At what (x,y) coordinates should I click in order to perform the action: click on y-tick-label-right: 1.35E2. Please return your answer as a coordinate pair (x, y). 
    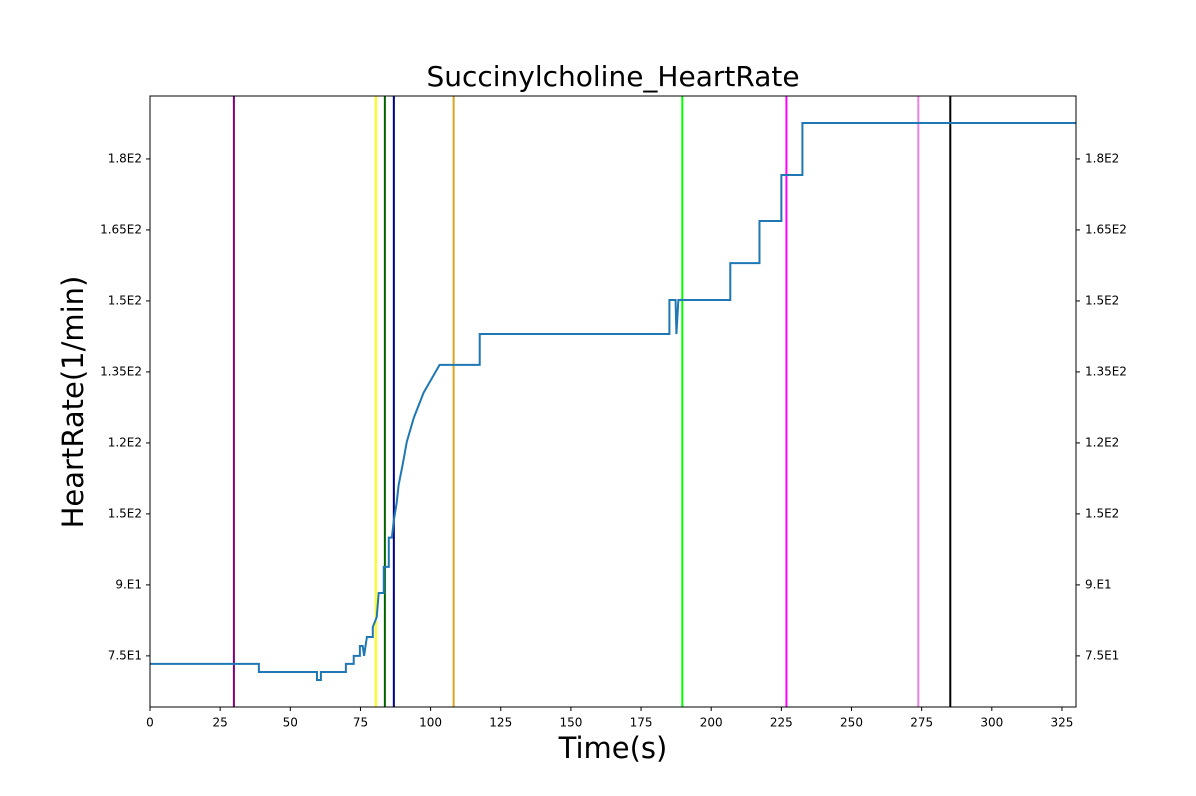
    Looking at the image, I should click on (1106, 371).